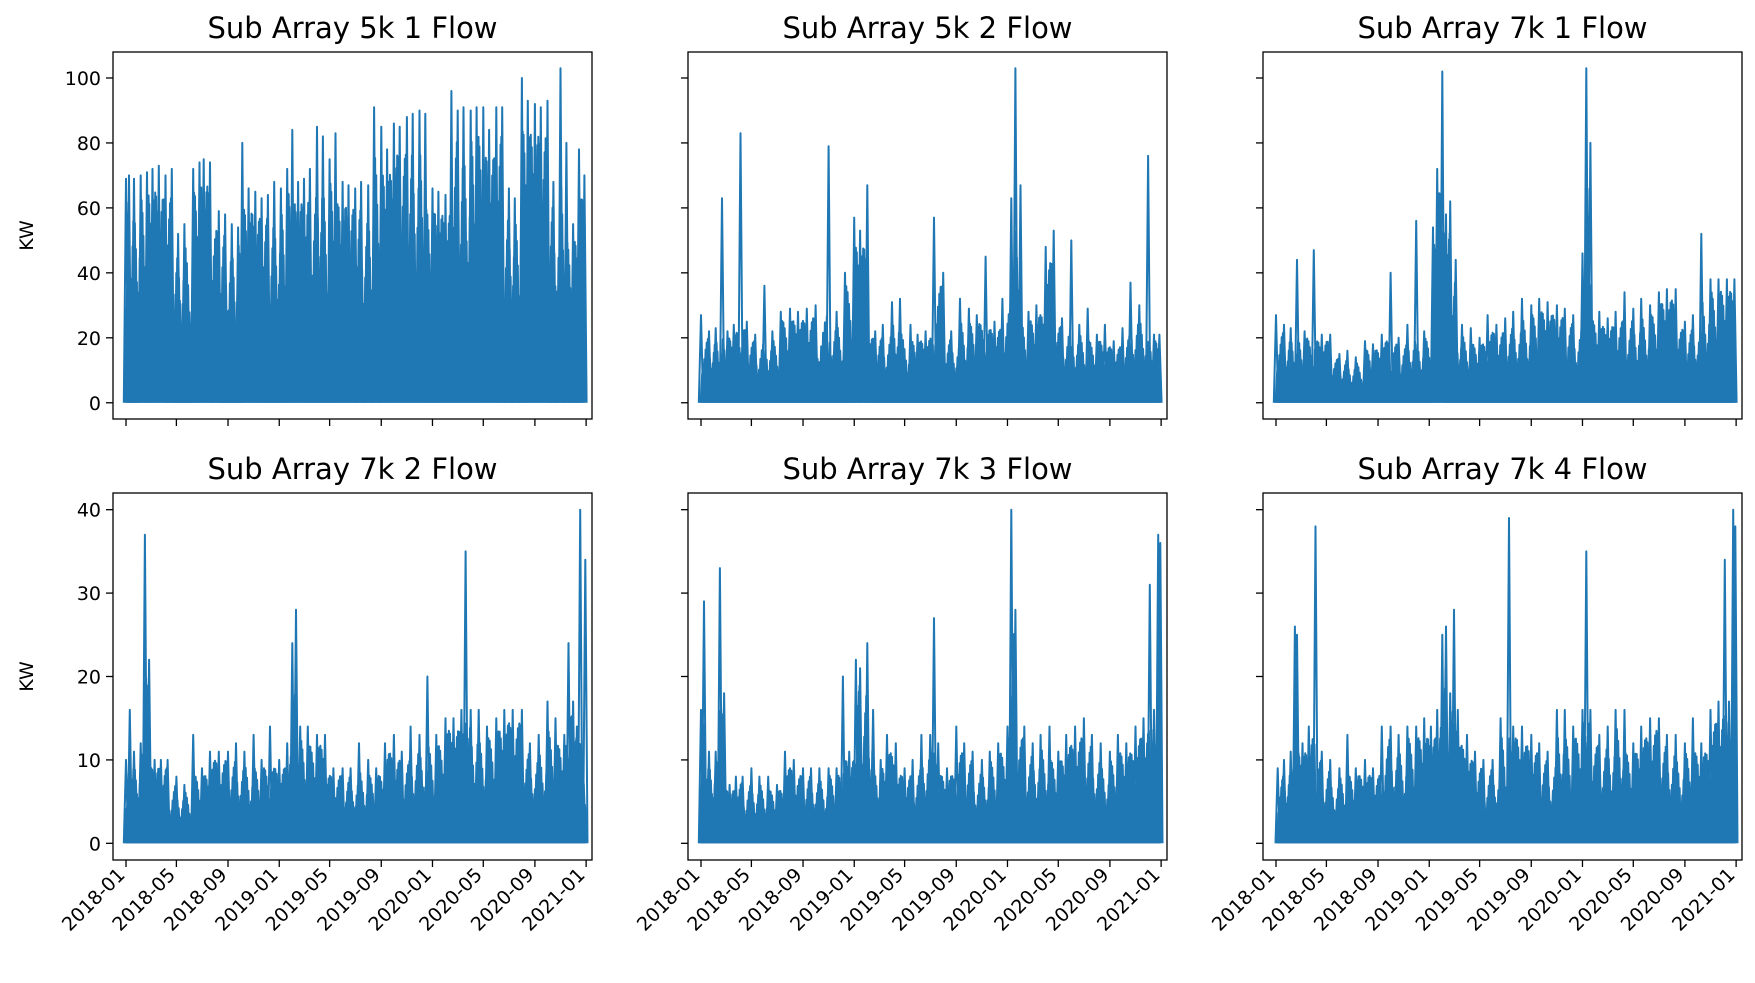 The height and width of the screenshot is (983, 1755). I want to click on chart-title: Sub Array 7k 4 Flow, so click(1502, 469).